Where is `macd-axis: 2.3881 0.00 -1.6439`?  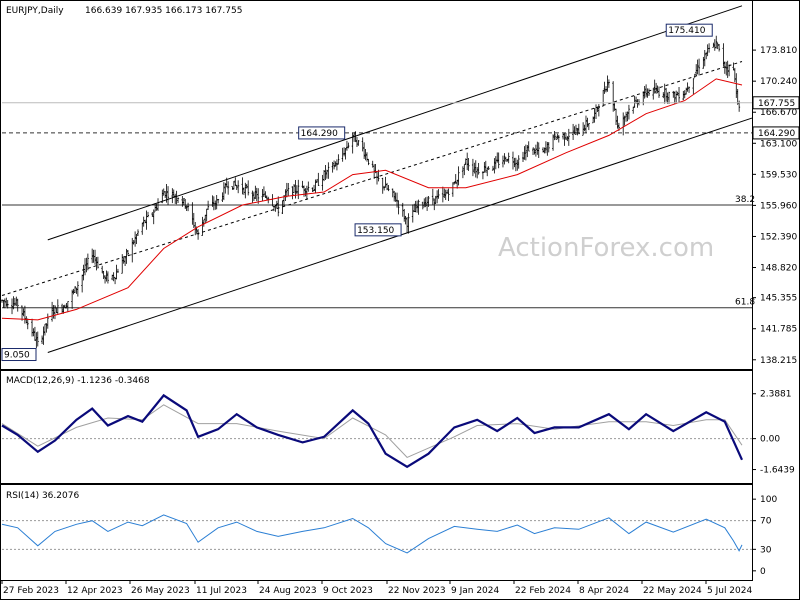 macd-axis: 2.3881 0.00 -1.6439 is located at coordinates (773, 433).